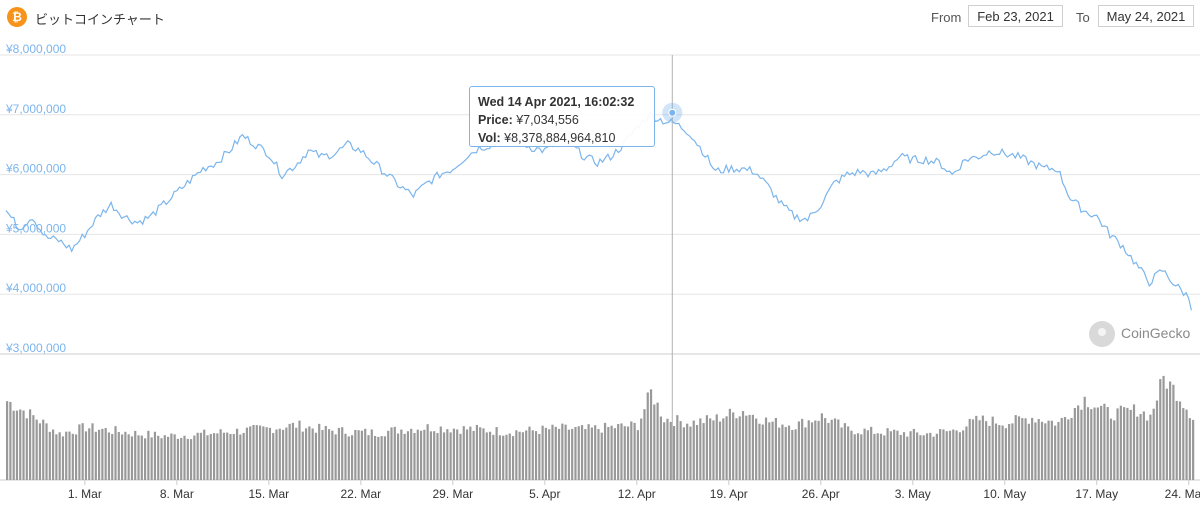 This screenshot has height=507, width=1200. I want to click on x-tick-label: 22. Mar, so click(360, 494).